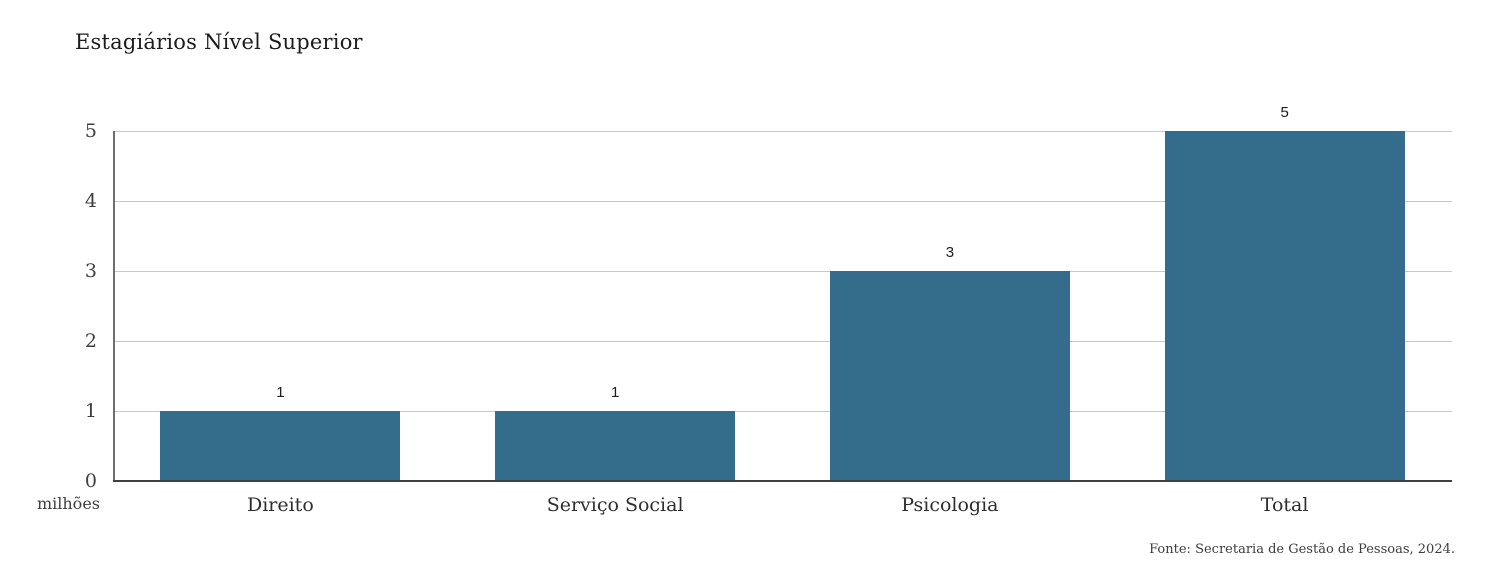 This screenshot has height=570, width=1502. I want to click on chart-title: Estagiários Nível Superior, so click(219, 42).